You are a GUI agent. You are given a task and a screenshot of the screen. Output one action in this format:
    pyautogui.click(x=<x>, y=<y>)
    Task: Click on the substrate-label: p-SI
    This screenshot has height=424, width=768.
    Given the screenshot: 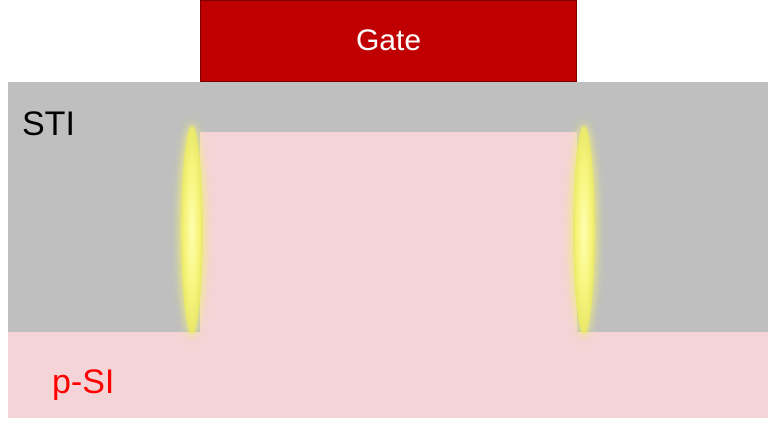 What is the action you would take?
    pyautogui.click(x=83, y=382)
    